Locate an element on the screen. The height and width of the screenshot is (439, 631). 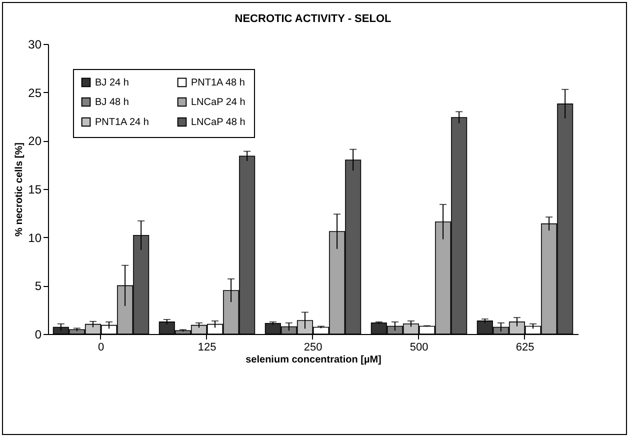
legend-label: LNCaP 48 h is located at coordinates (218, 122).